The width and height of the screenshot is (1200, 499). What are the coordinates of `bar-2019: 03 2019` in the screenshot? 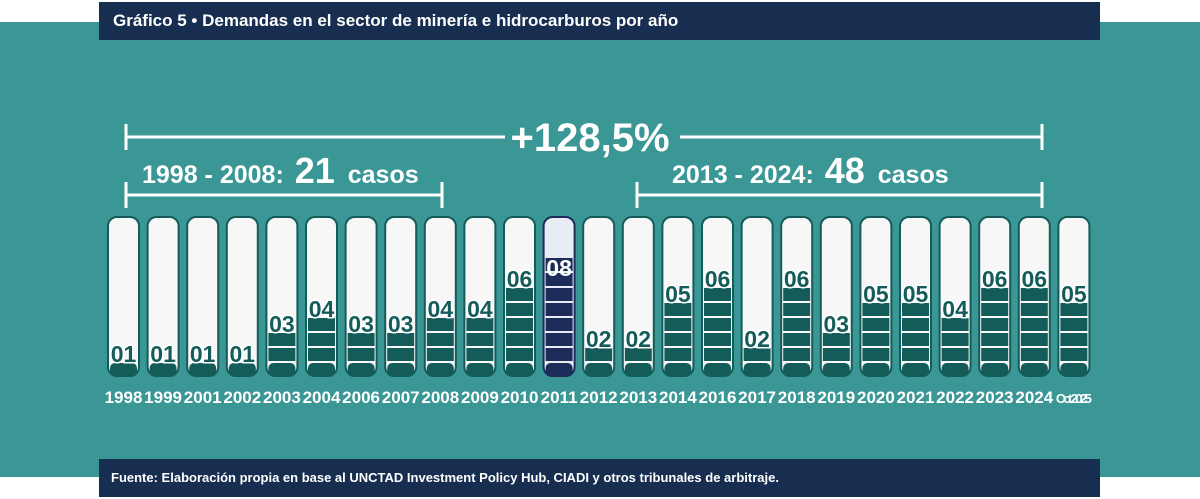 It's located at (836, 311).